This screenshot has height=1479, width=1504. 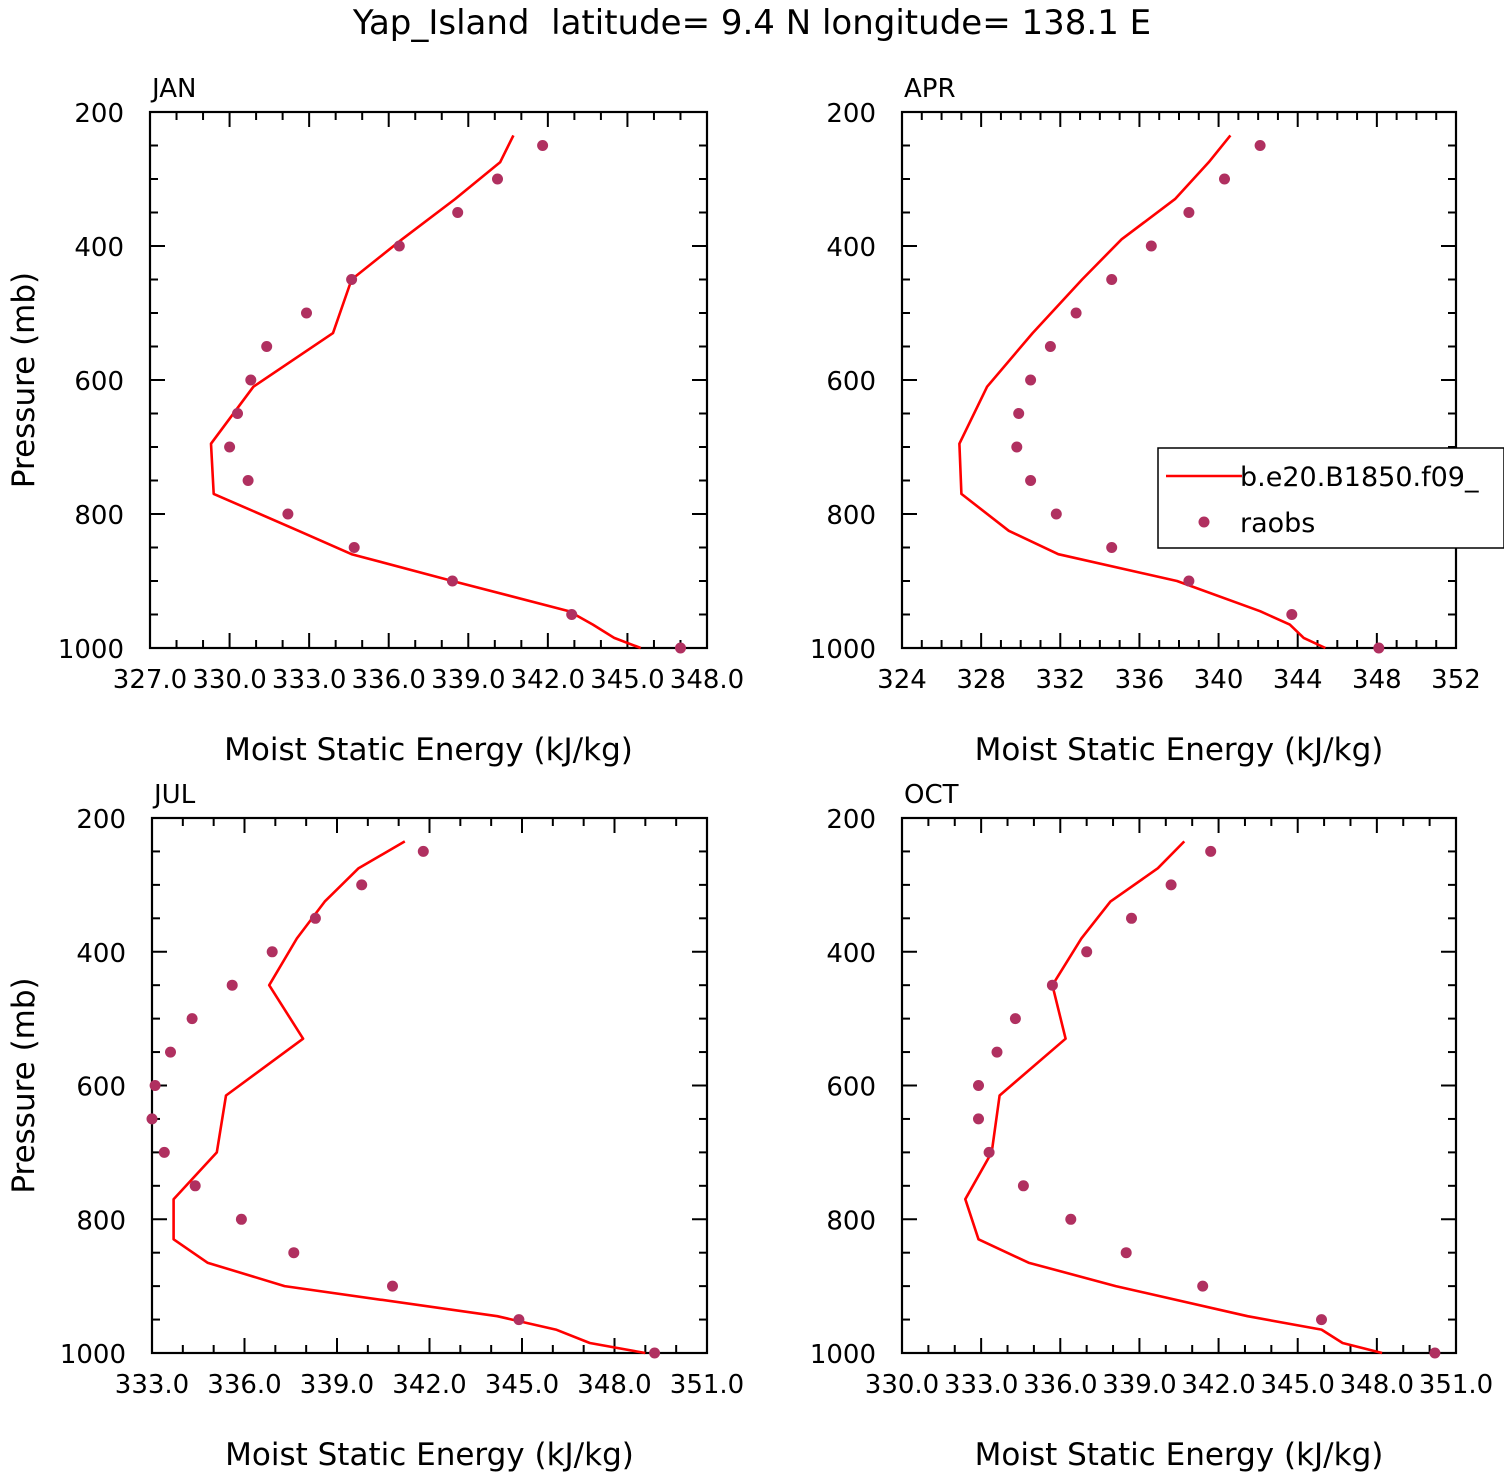 I want to click on x-tick-label: 324, so click(x=902, y=680).